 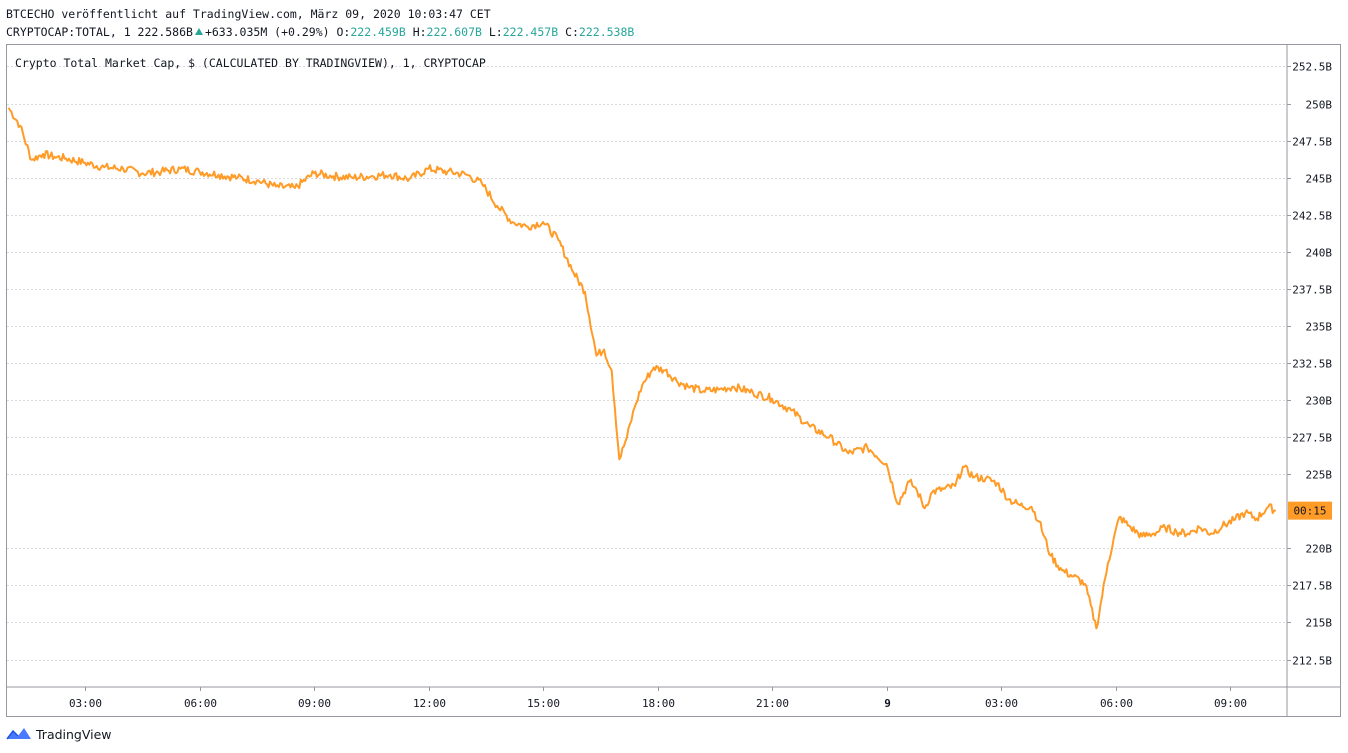 I want to click on y-tick-label: 242.5B, so click(x=1312, y=216).